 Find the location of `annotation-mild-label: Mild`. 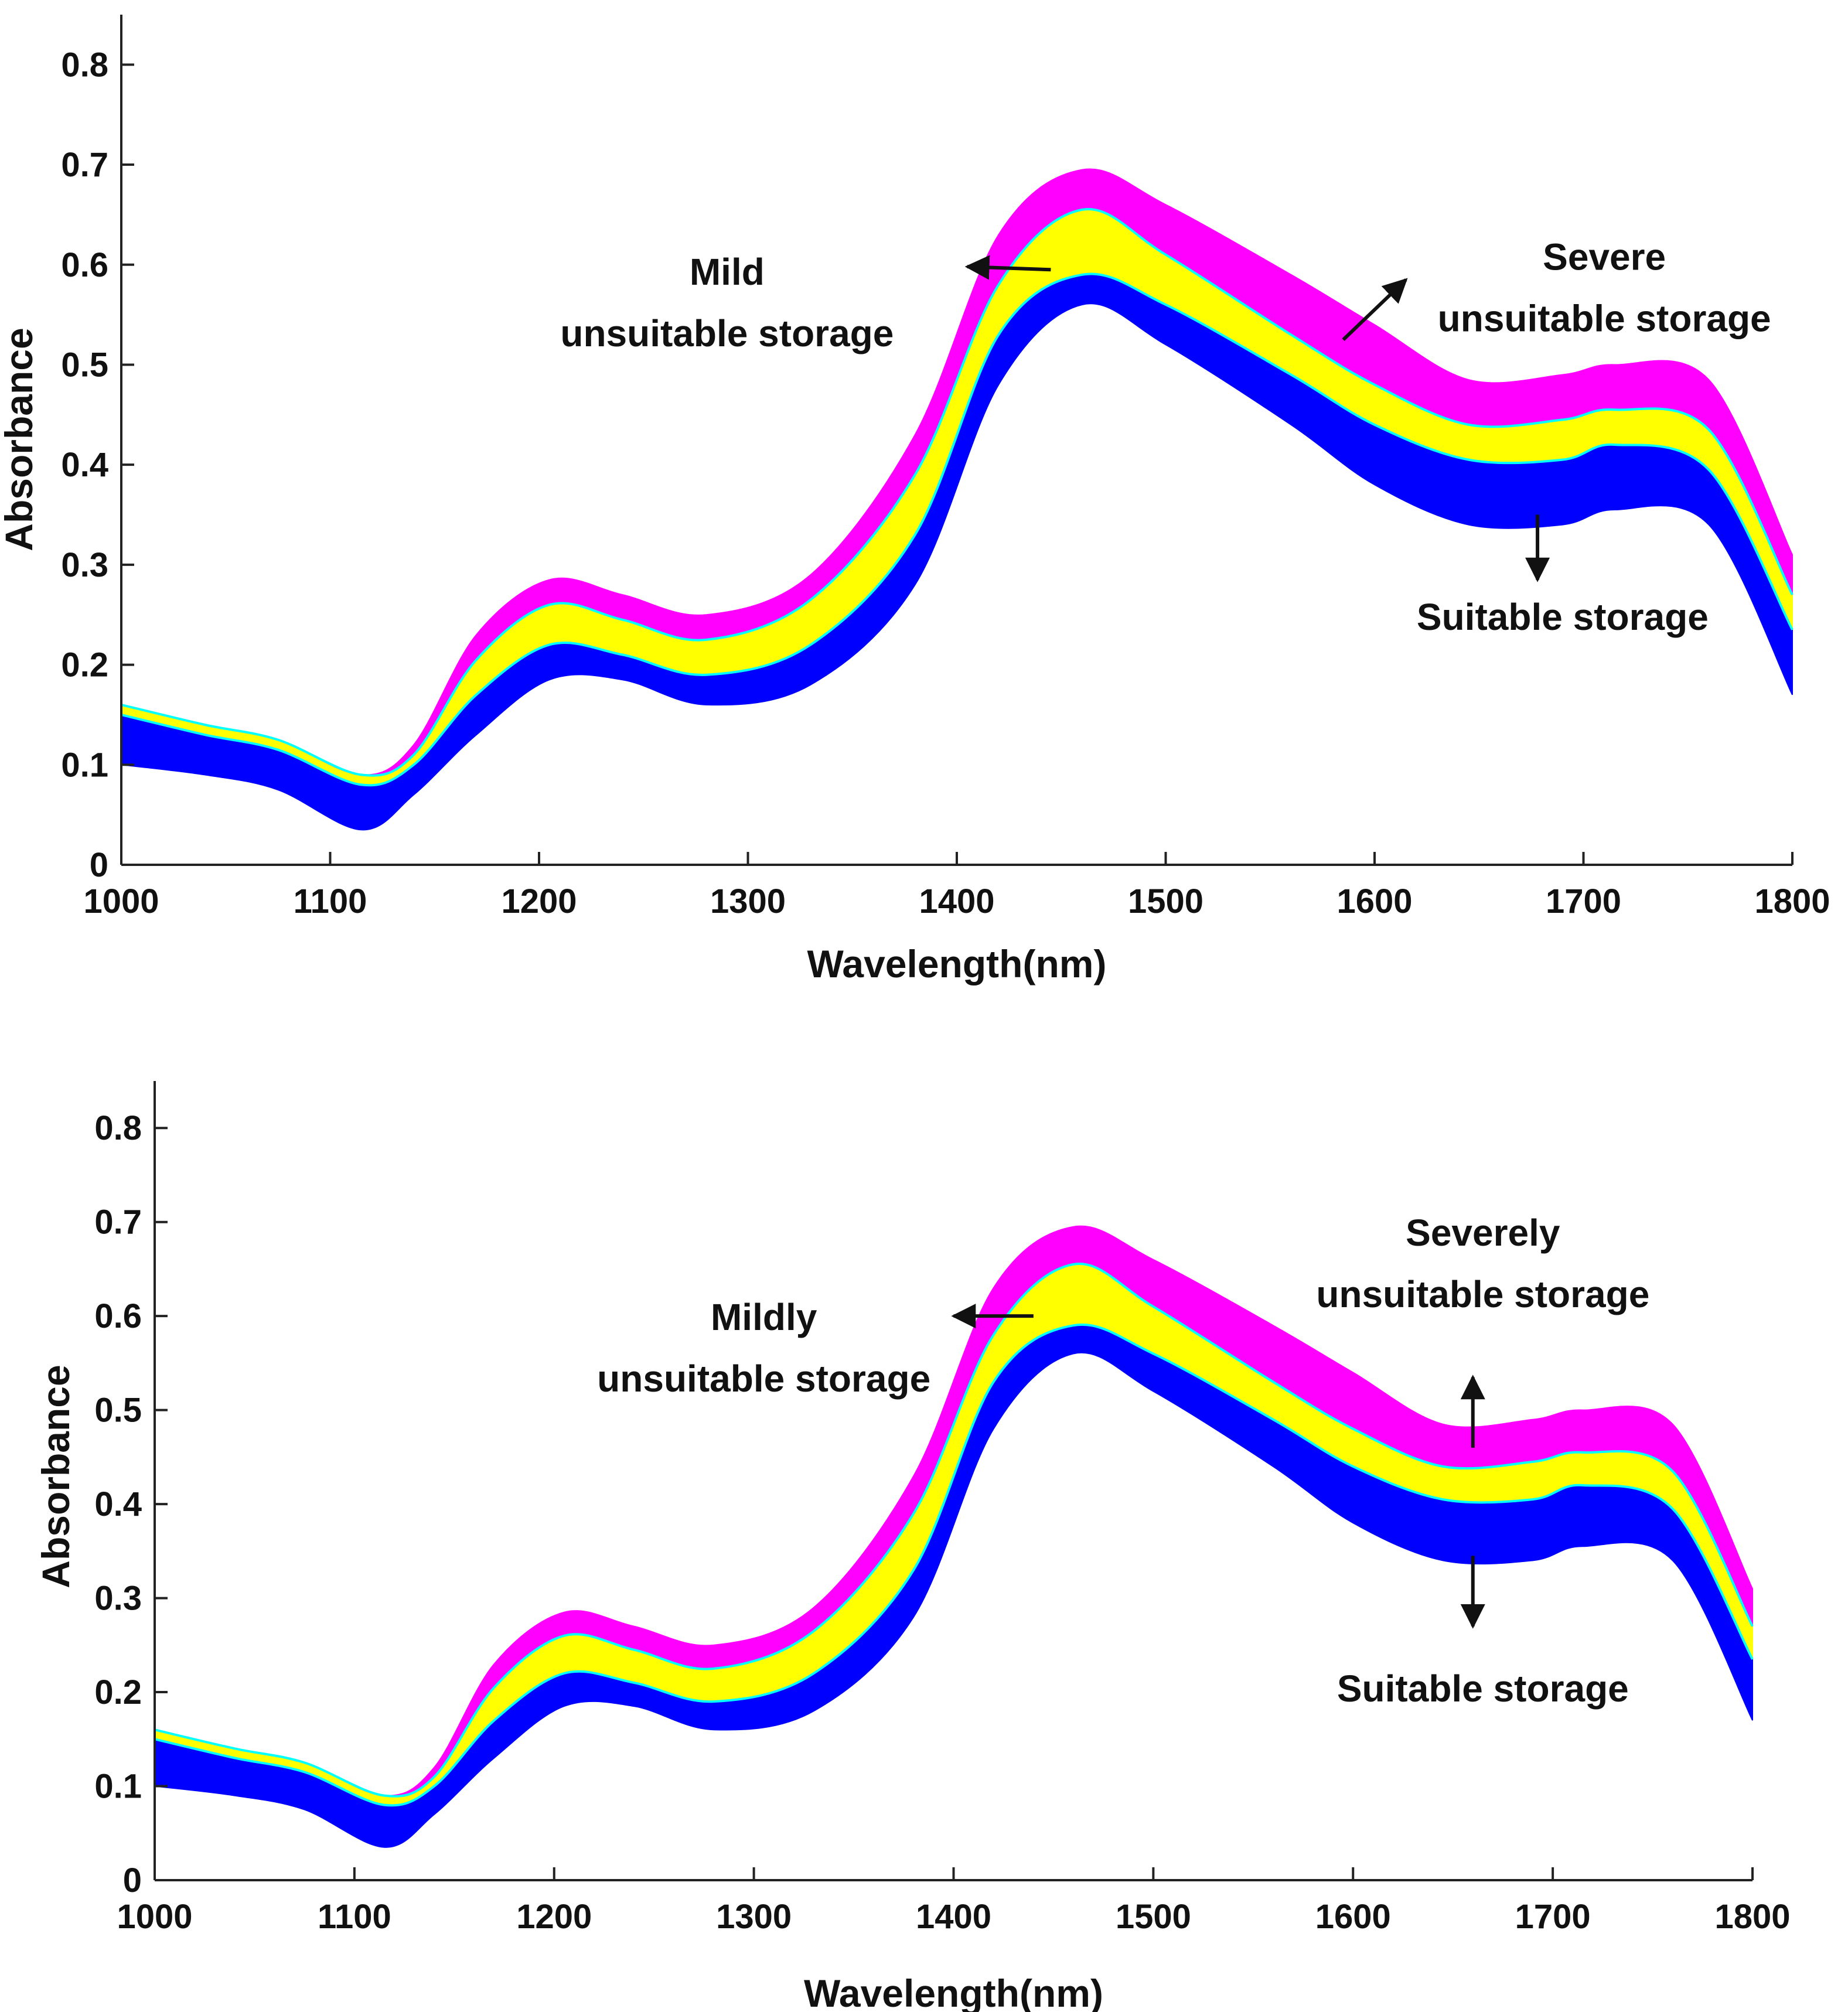

annotation-mild-label: Mild is located at coordinates (727, 272).